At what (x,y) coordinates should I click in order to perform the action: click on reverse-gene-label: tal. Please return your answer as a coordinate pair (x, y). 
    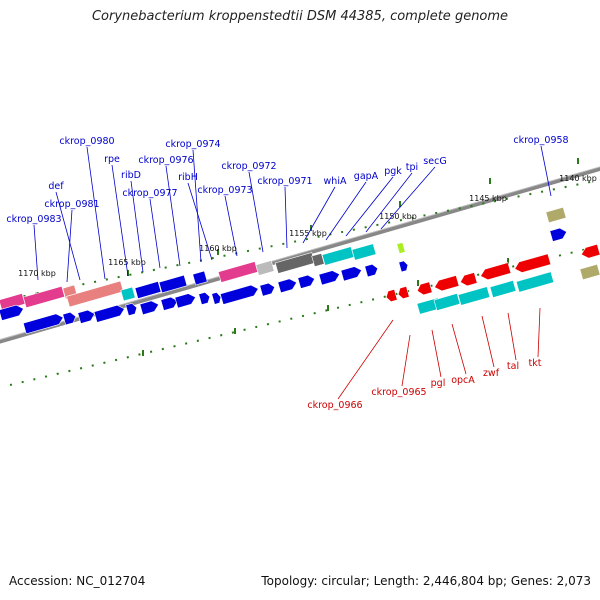
    Looking at the image, I should click on (513, 366).